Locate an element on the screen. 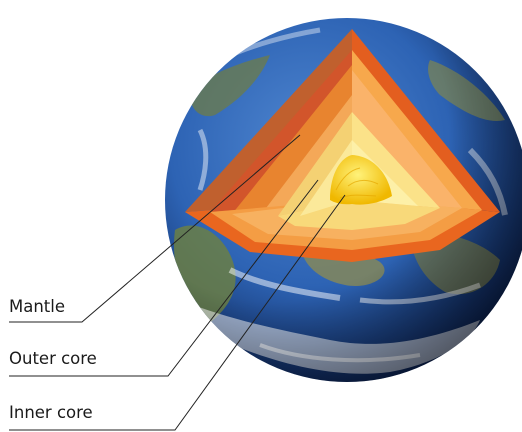  inner-core is located at coordinates (361, 180).